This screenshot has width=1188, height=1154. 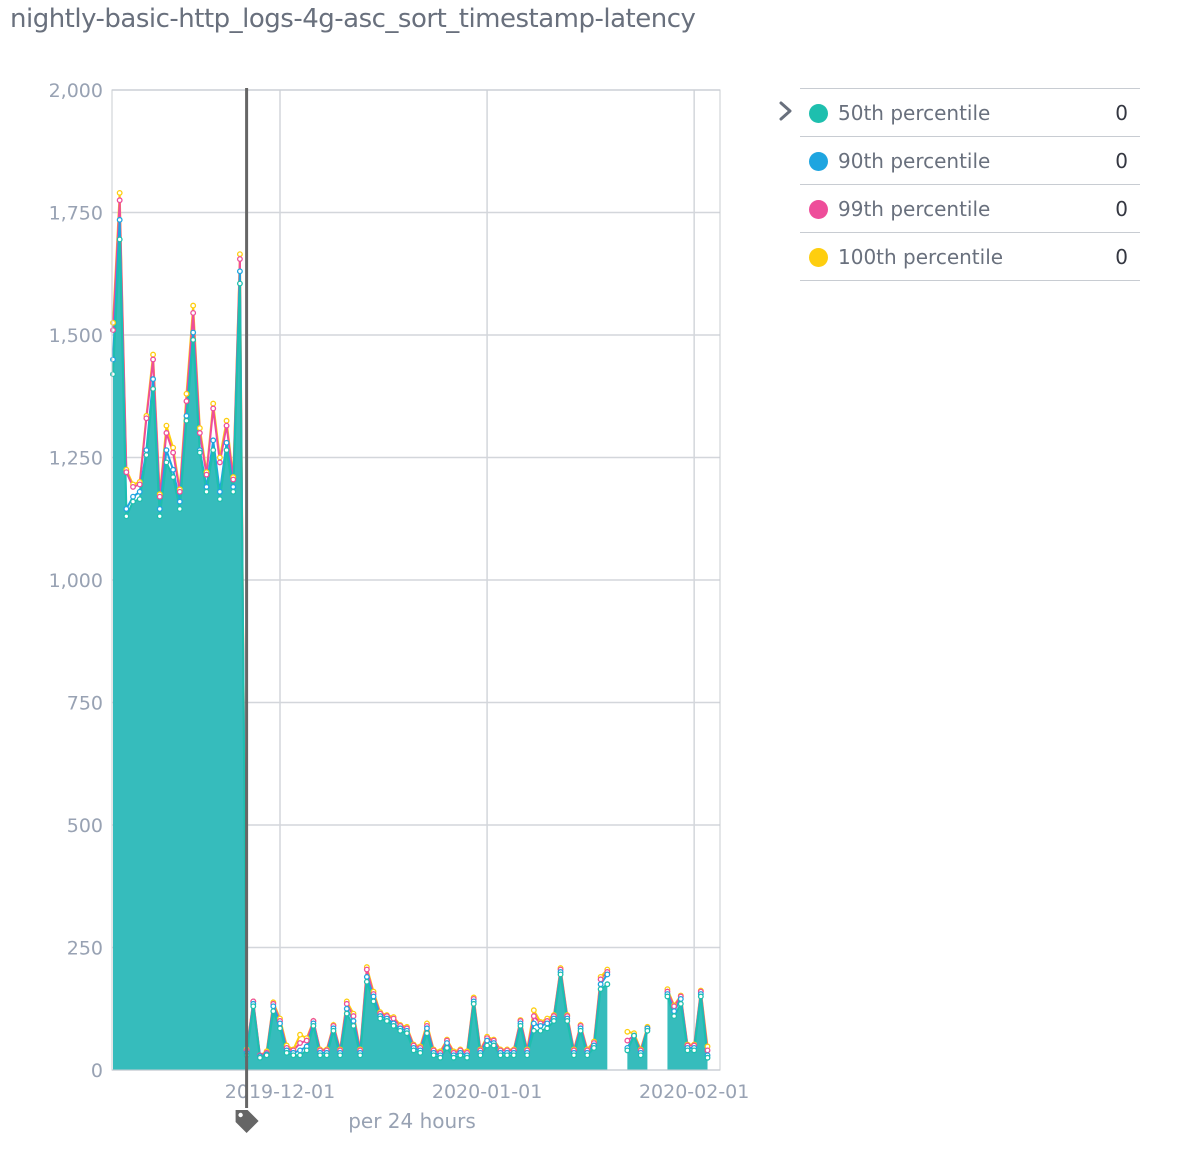 What do you see at coordinates (970, 208) in the screenshot?
I see `legend-item-p99: 99th percentile 0` at bounding box center [970, 208].